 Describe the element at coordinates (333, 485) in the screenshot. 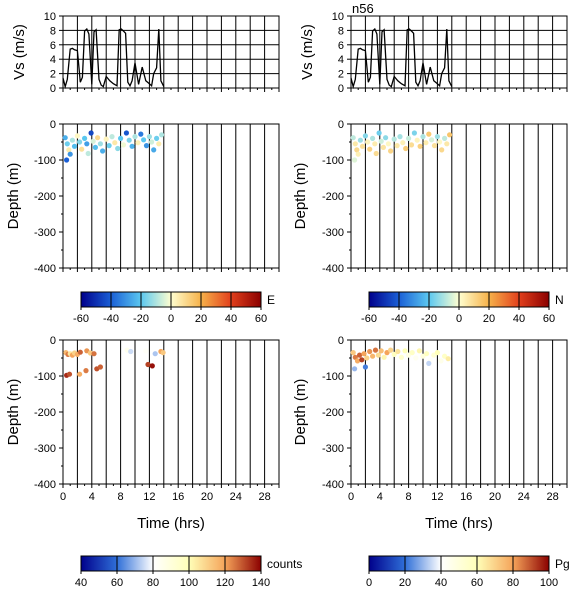

I see `y-tick-label: -400` at that location.